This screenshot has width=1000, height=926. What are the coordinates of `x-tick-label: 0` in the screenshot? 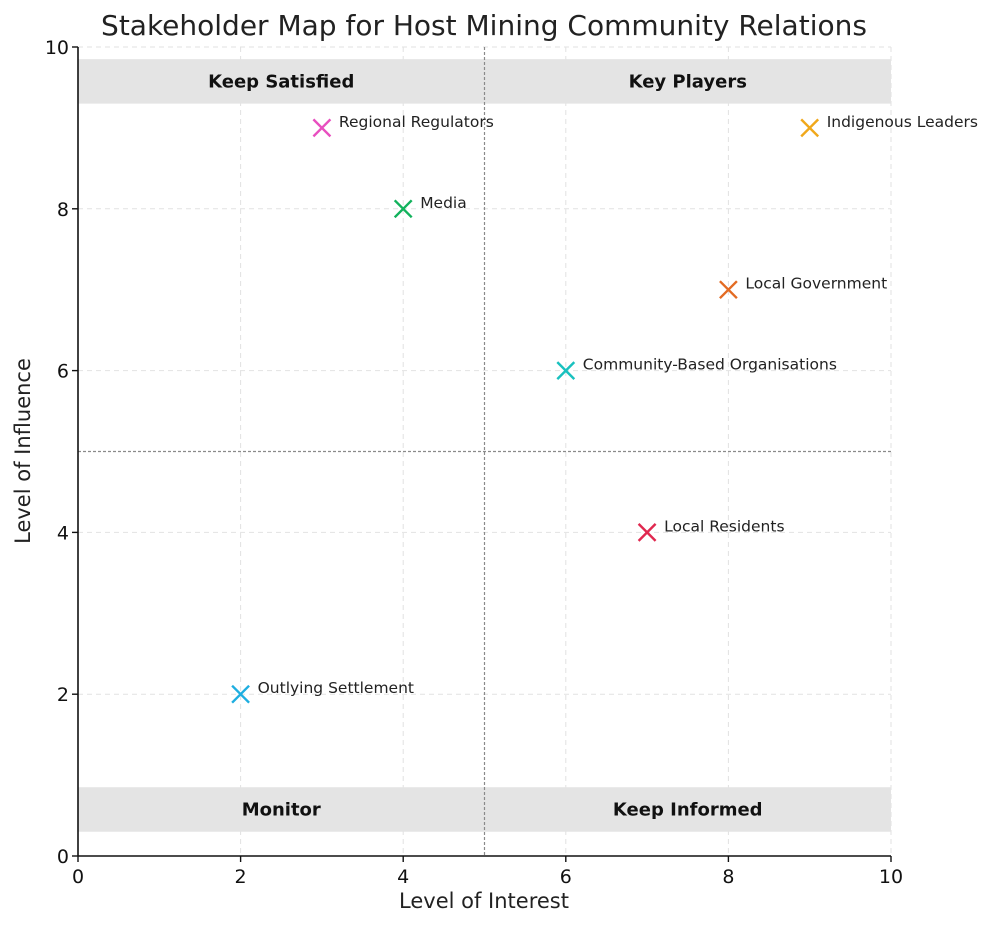 It's located at (78, 877).